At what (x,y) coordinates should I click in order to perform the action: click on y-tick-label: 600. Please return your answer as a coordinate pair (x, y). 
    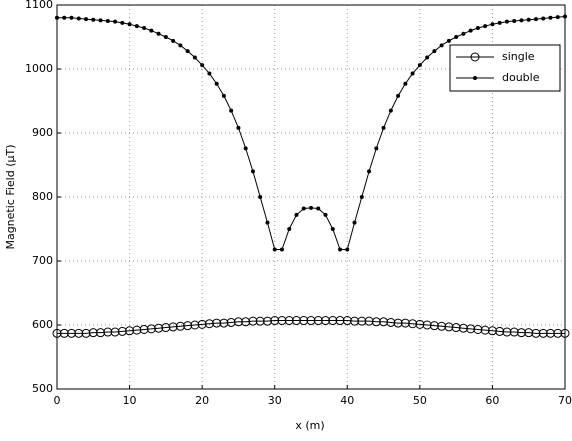
    Looking at the image, I should click on (42, 324).